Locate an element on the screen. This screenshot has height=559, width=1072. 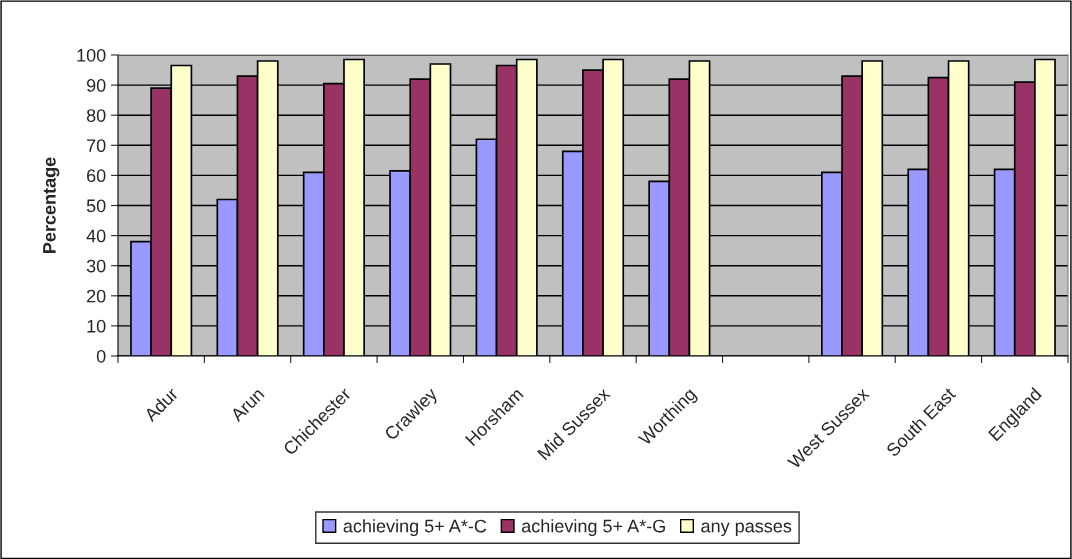
legend-label: achieving 5+ A*-G is located at coordinates (593, 528).